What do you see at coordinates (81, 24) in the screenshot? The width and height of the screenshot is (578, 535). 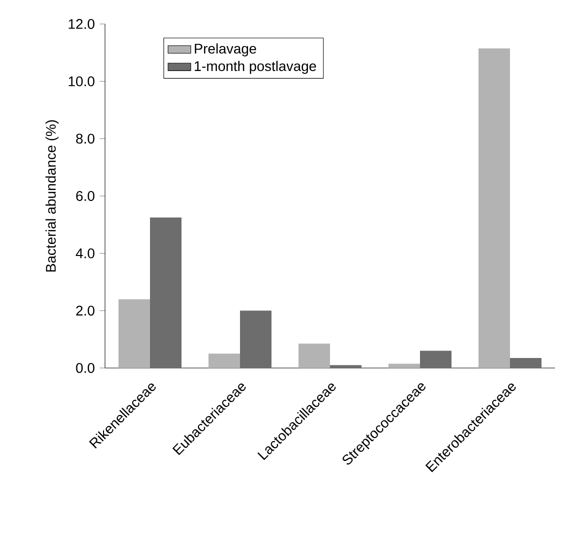 I see `y-tick-label: 12.0` at bounding box center [81, 24].